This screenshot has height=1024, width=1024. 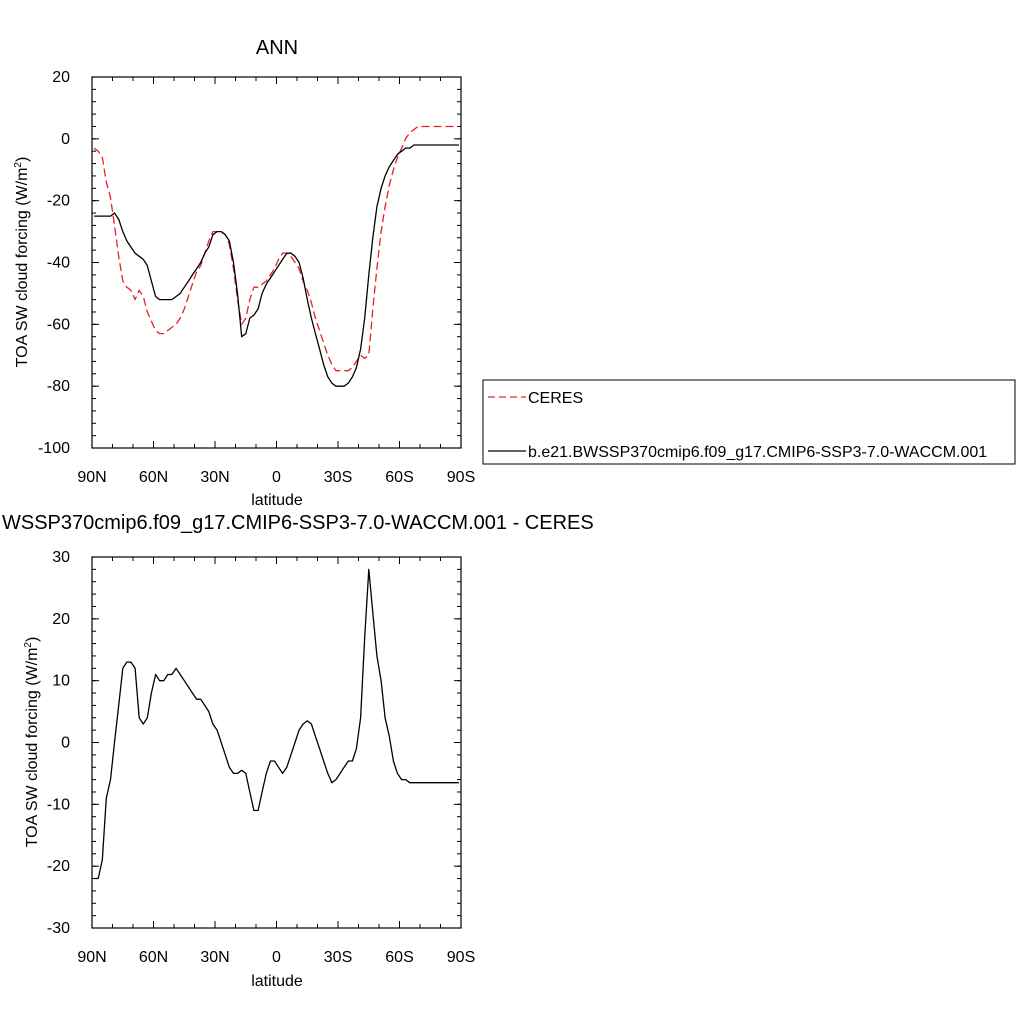 I want to click on legend-box, so click(x=749, y=422).